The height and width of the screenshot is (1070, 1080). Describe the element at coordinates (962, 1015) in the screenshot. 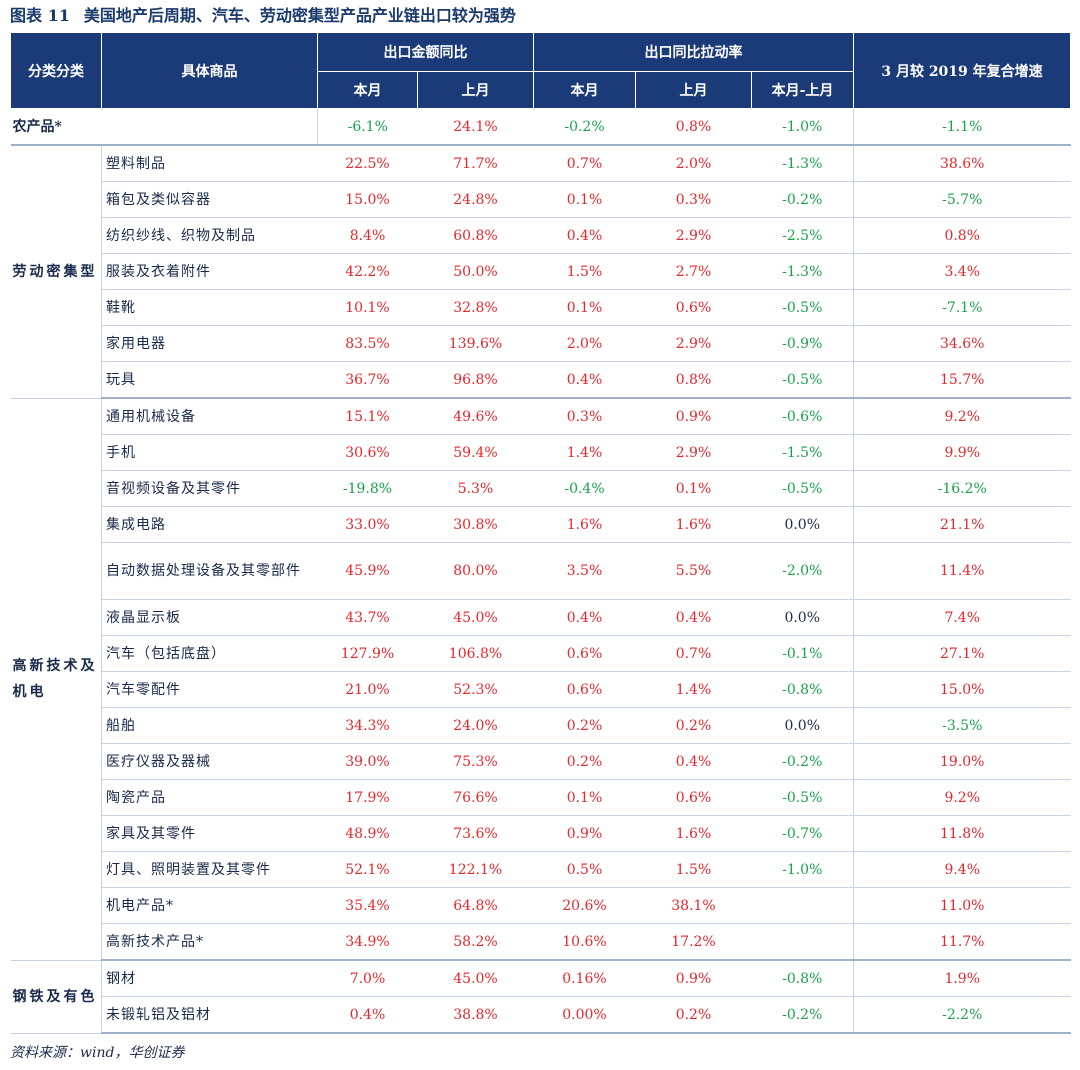

I see `value-cell: -2.2%` at that location.